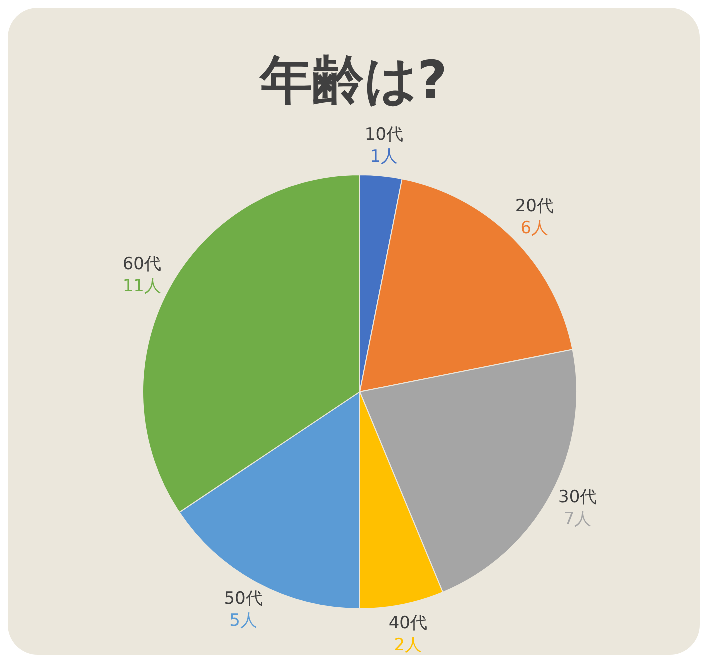 The height and width of the screenshot is (663, 708). Describe the element at coordinates (534, 206) in the screenshot. I see `slice-label: 20代` at that location.